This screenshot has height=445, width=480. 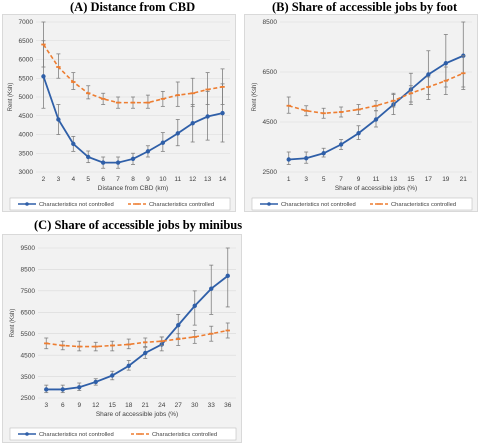 I want to click on chart-a-ytick-label: 6000, so click(x=26, y=60).